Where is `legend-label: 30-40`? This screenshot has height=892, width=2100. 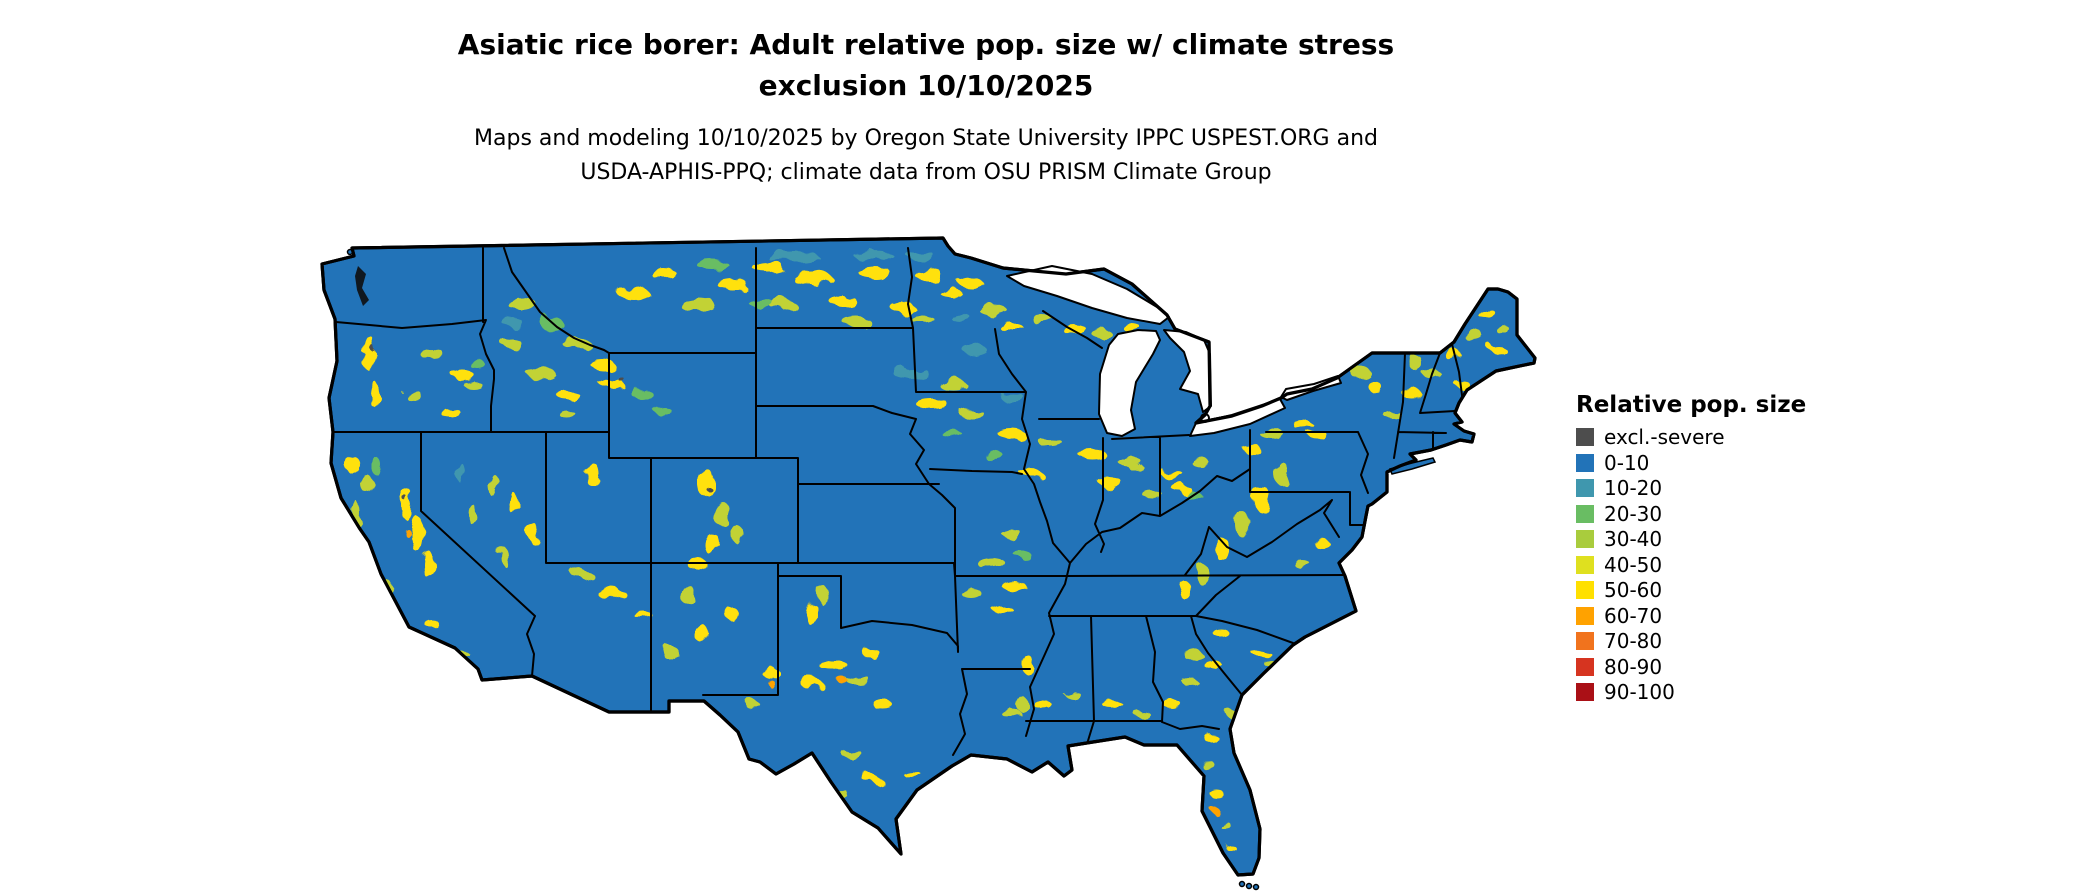
legend-label: 30-40 is located at coordinates (1633, 539).